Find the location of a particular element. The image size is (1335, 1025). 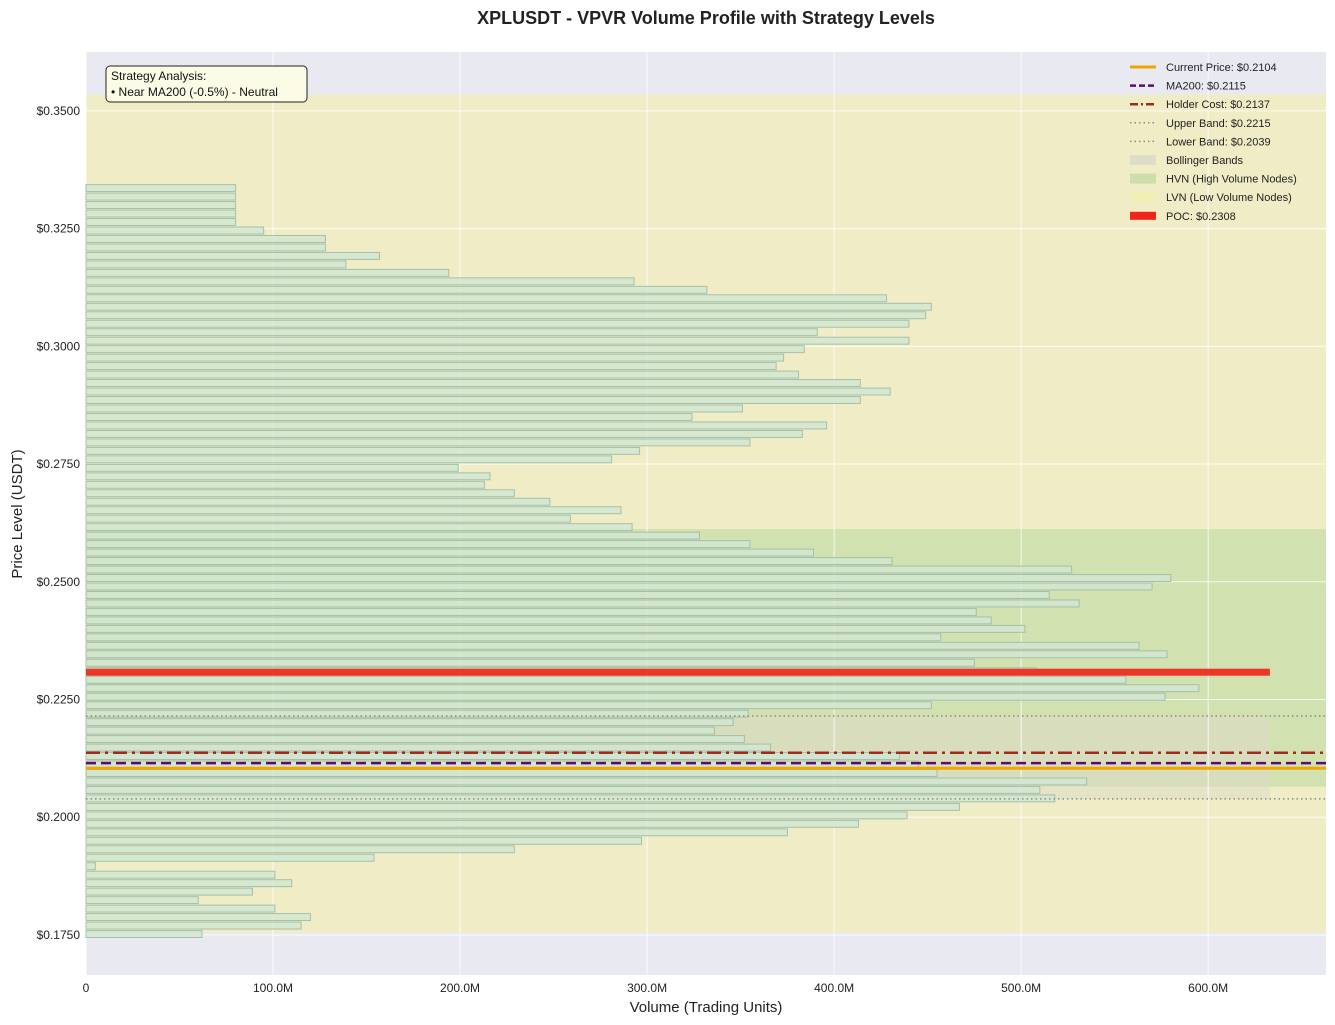

x-tick-label-3: 300.0M is located at coordinates (647, 988).